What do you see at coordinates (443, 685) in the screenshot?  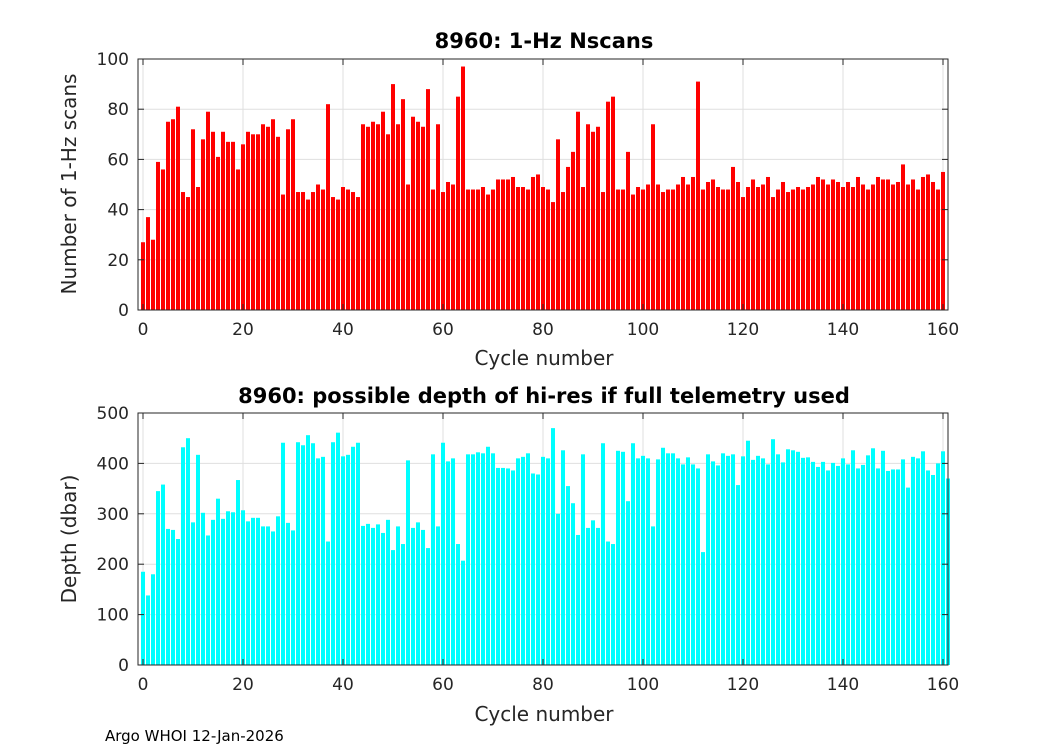 I see `x-tick-label: 60` at bounding box center [443, 685].